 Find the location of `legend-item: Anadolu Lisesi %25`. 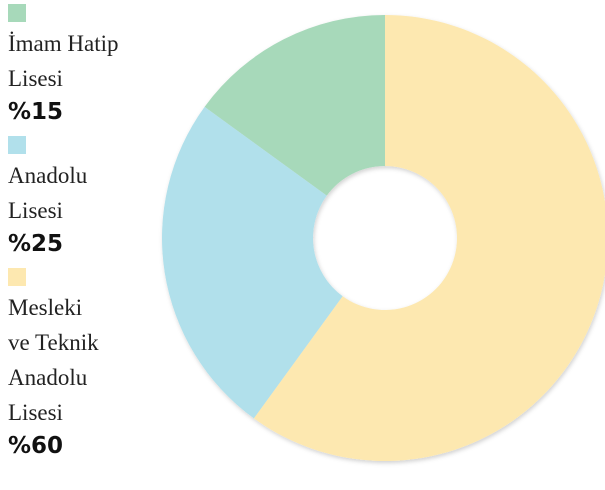

legend-item: Anadolu Lisesi %25 is located at coordinates (83, 198).